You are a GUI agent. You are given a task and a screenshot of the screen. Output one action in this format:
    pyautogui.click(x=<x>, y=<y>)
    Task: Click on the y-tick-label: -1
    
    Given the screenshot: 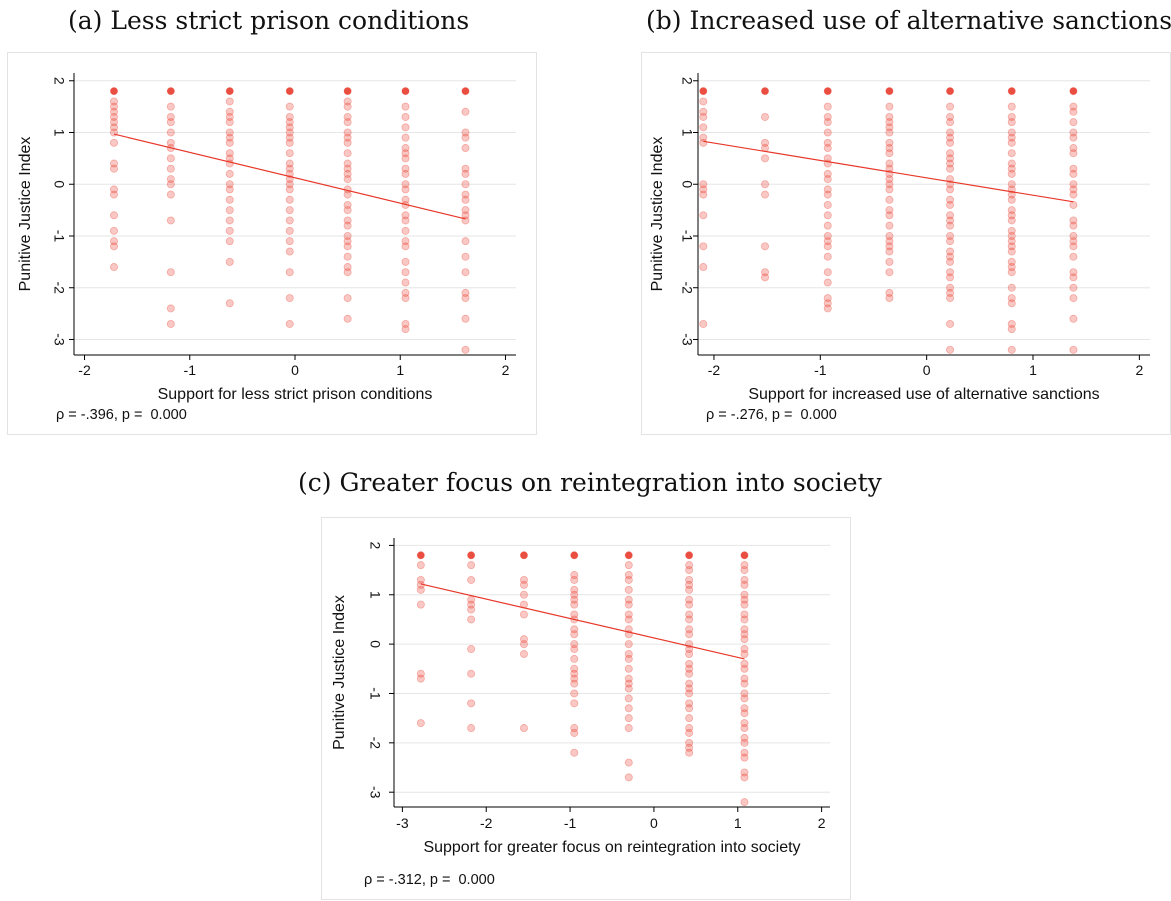 What is the action you would take?
    pyautogui.click(x=375, y=693)
    